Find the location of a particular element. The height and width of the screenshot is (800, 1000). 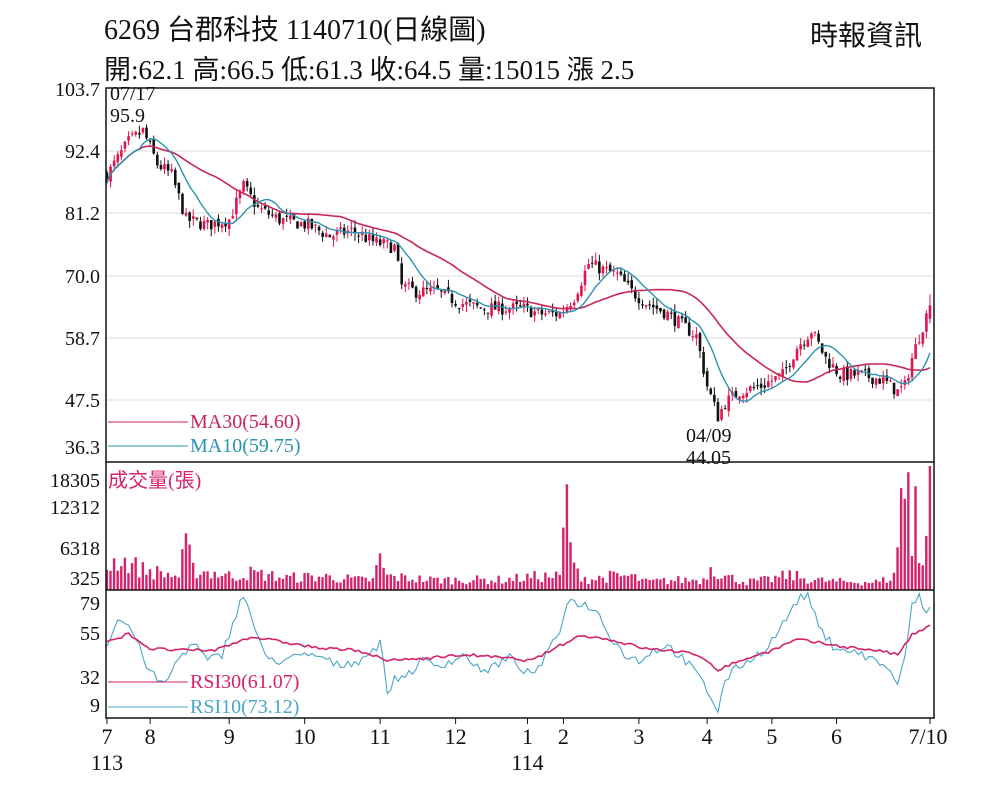

x-tick-label: 7/10 is located at coordinates (927, 736).